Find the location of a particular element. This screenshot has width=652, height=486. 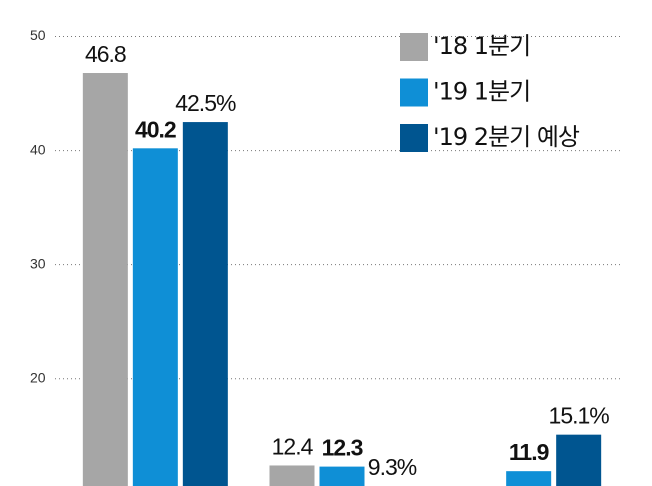

y-tick-label: 30 is located at coordinates (38, 263).